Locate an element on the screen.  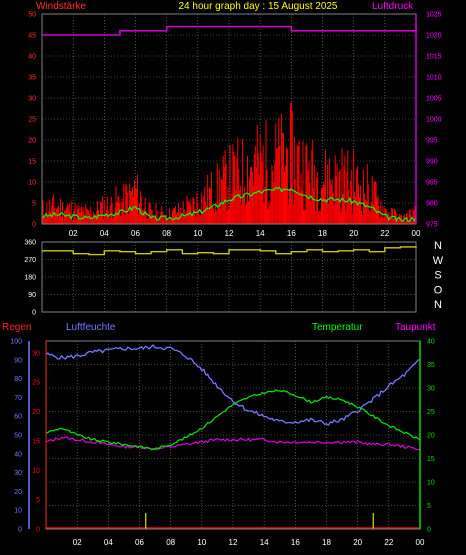
wind-x-ticks: 02 04 06 08 10 12 14 16 18 20 22 00 is located at coordinates (245, 233).